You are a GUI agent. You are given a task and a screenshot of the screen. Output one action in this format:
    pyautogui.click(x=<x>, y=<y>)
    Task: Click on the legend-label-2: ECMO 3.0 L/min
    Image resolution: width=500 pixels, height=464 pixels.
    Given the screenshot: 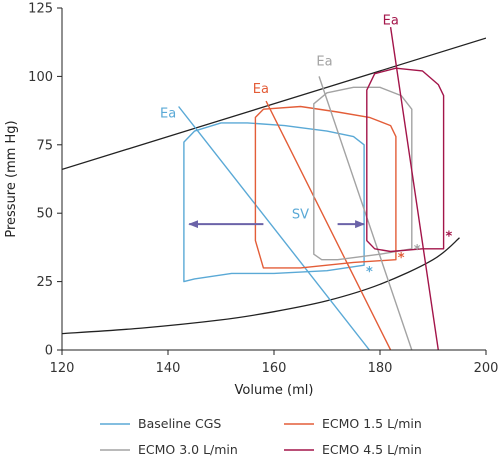 What is the action you would take?
    pyautogui.click(x=188, y=449)
    